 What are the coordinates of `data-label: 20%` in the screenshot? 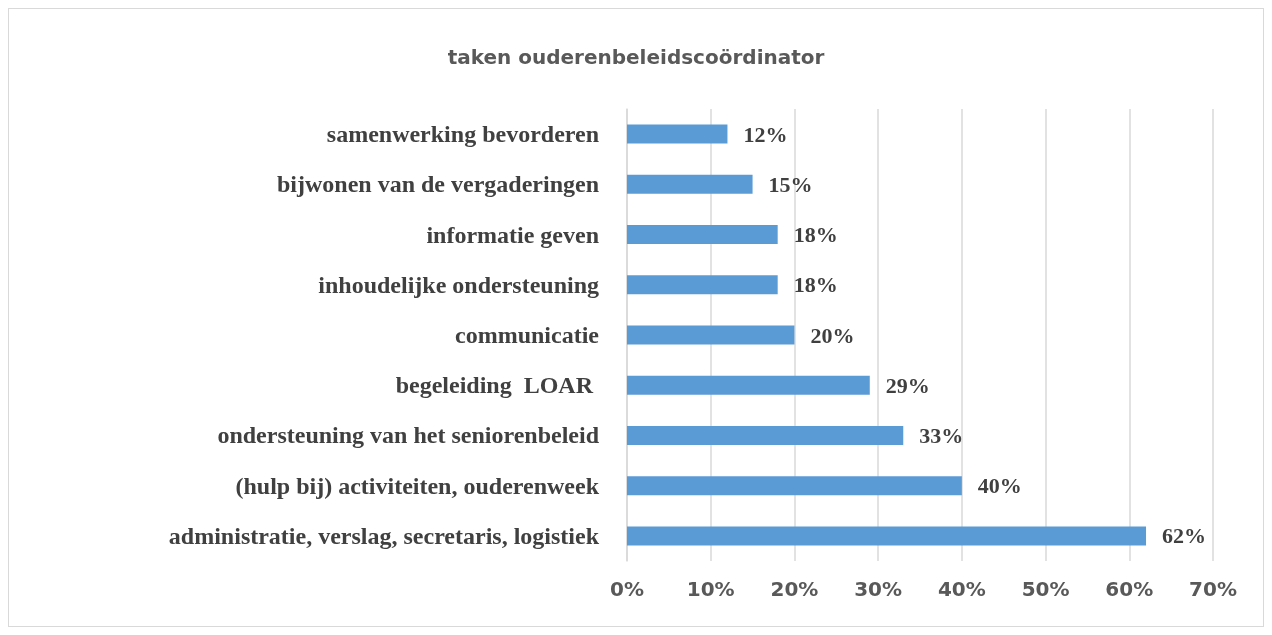 It's located at (832, 335).